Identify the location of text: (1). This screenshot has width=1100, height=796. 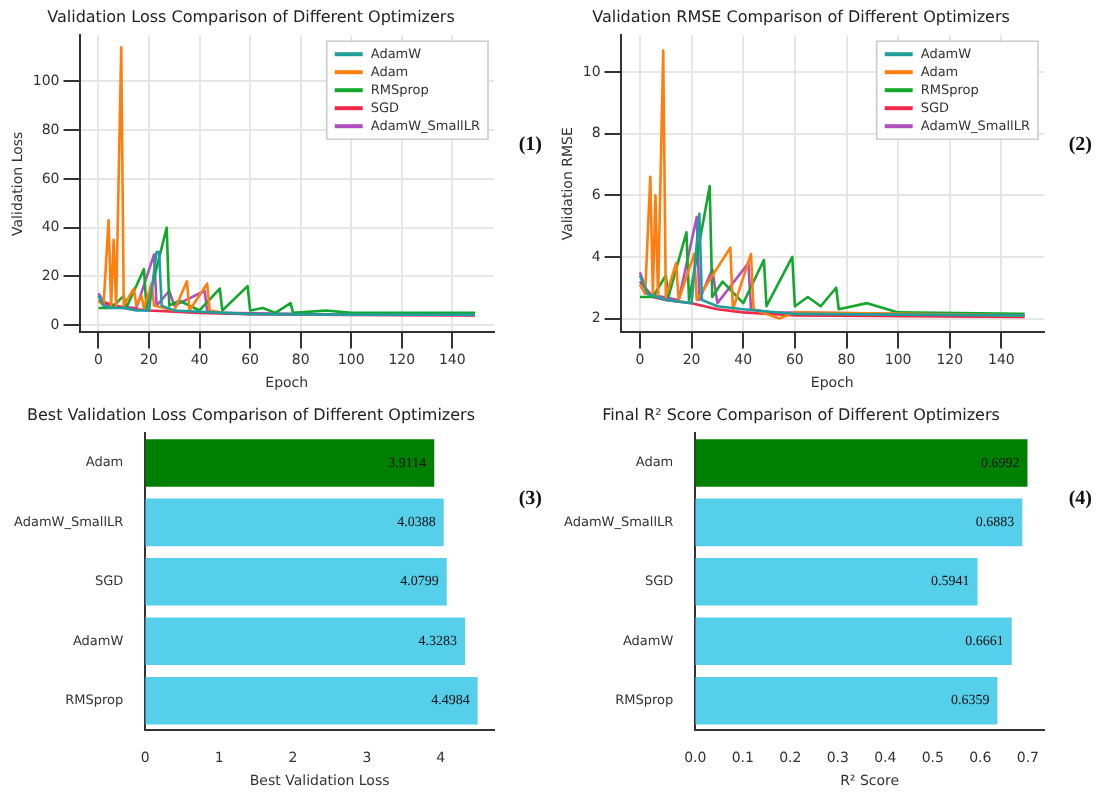
(530, 145).